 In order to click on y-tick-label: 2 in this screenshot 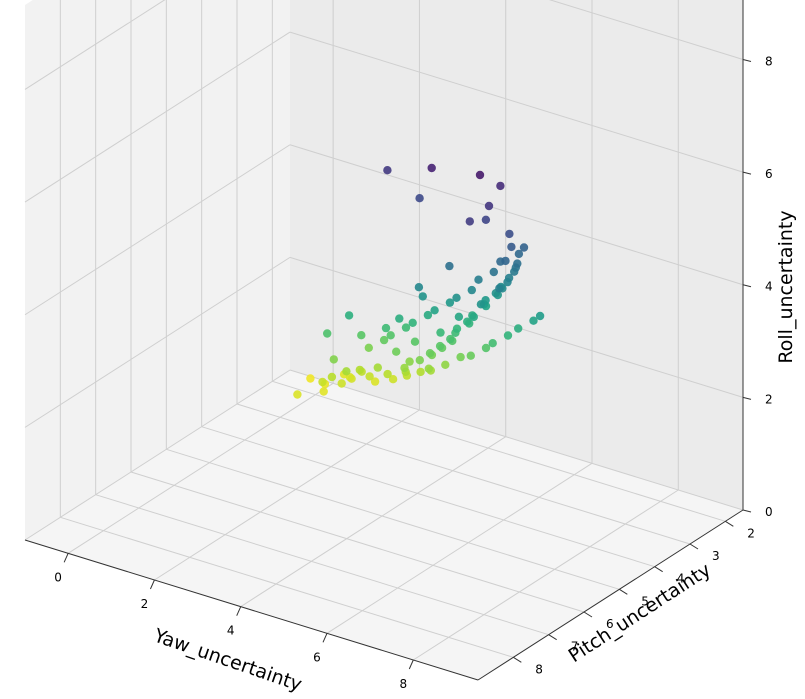, I will do `click(751, 533)`.